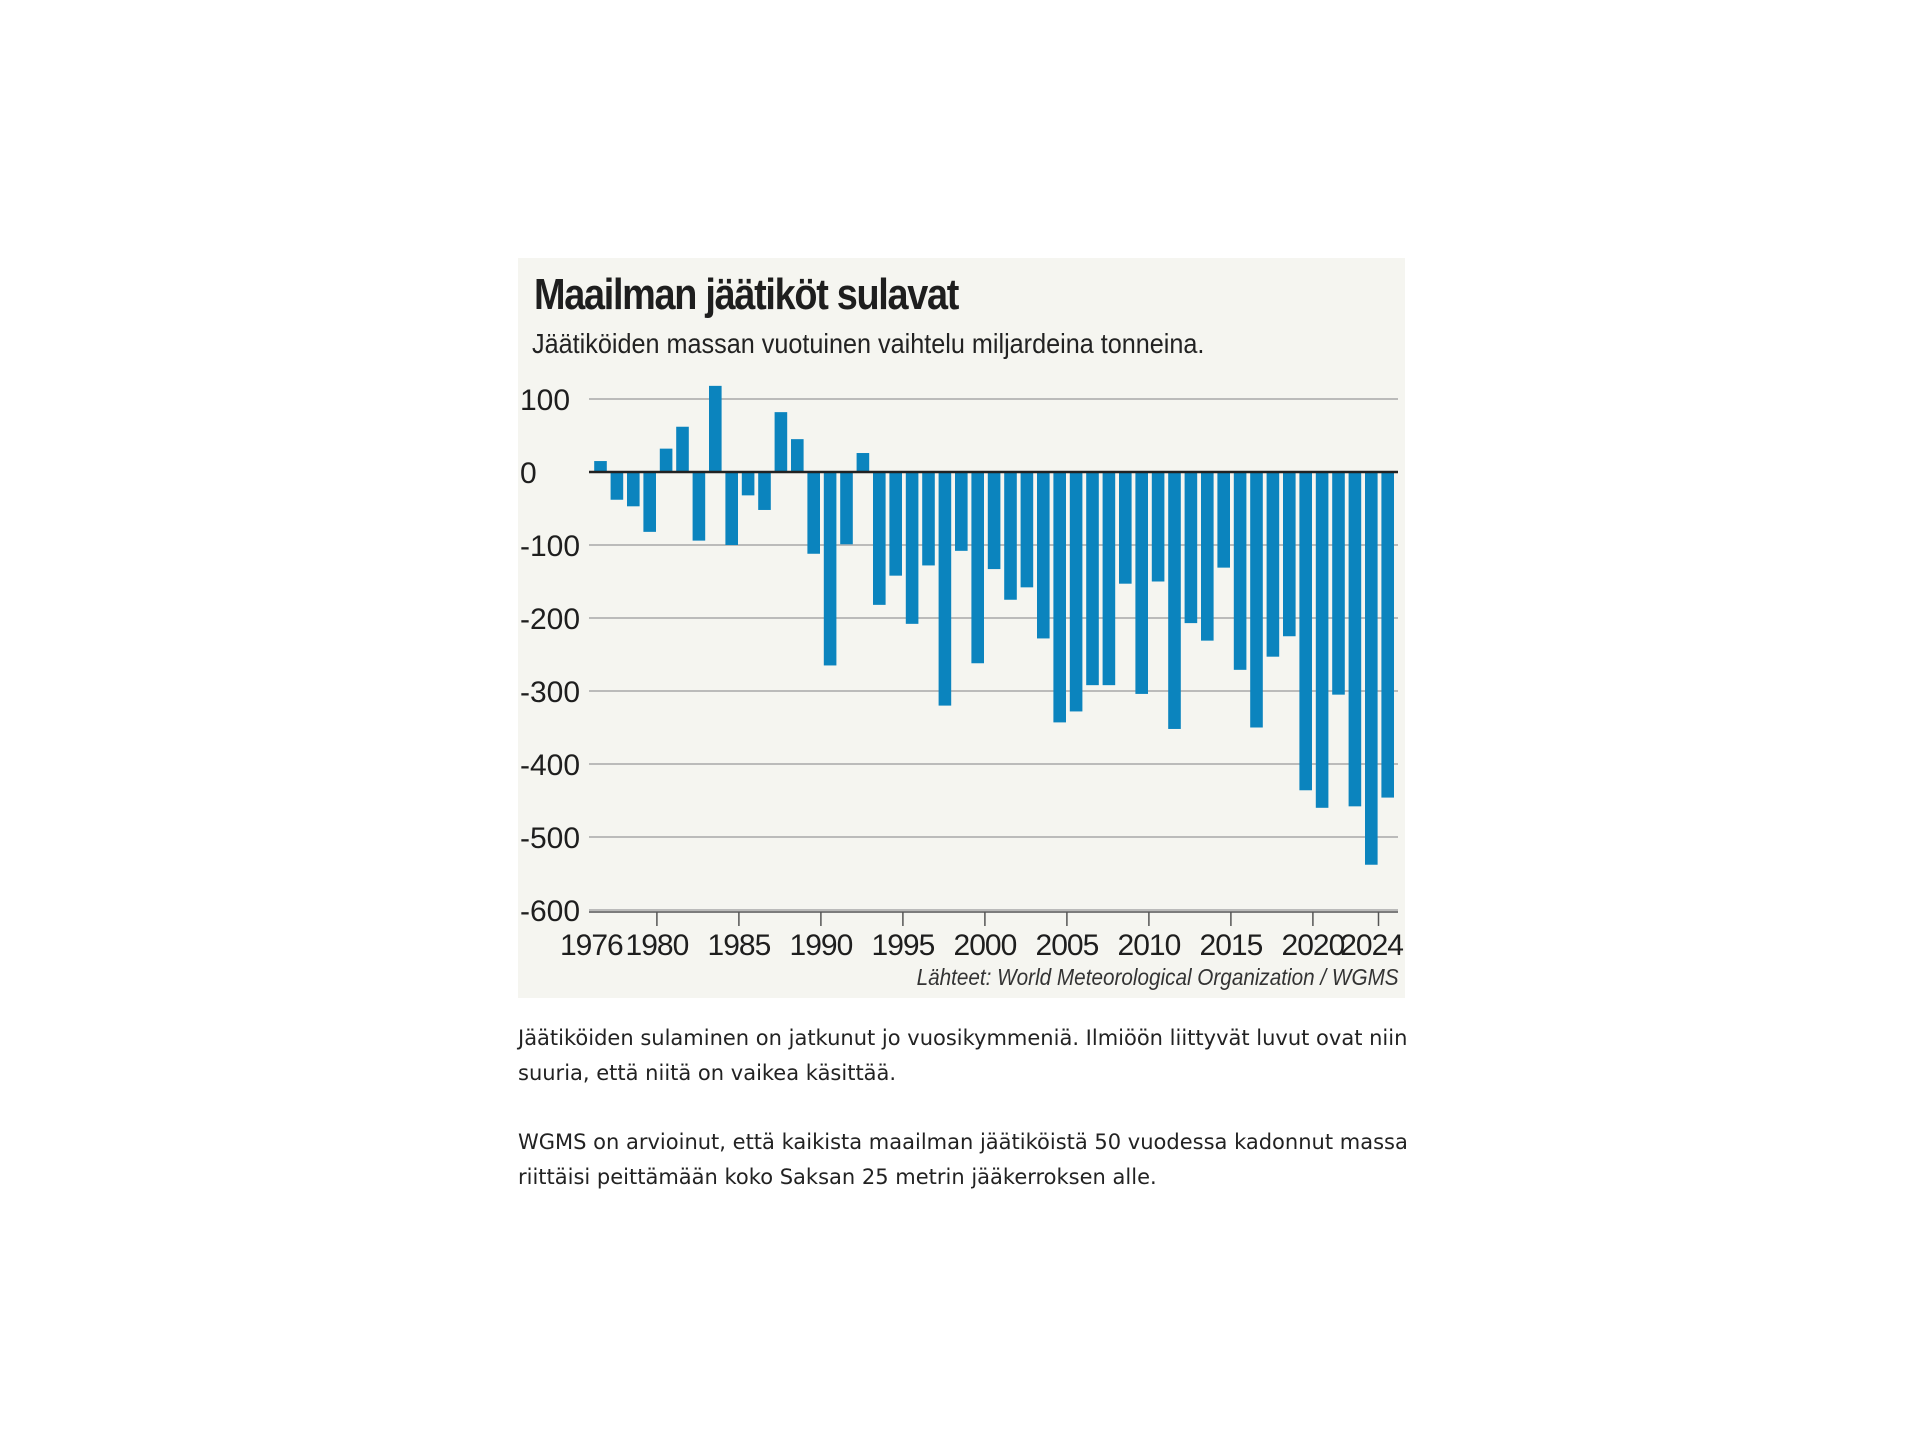 Image resolution: width=1919 pixels, height=1440 pixels. Describe the element at coordinates (1240, 571) in the screenshot. I see `bar-2015` at that location.